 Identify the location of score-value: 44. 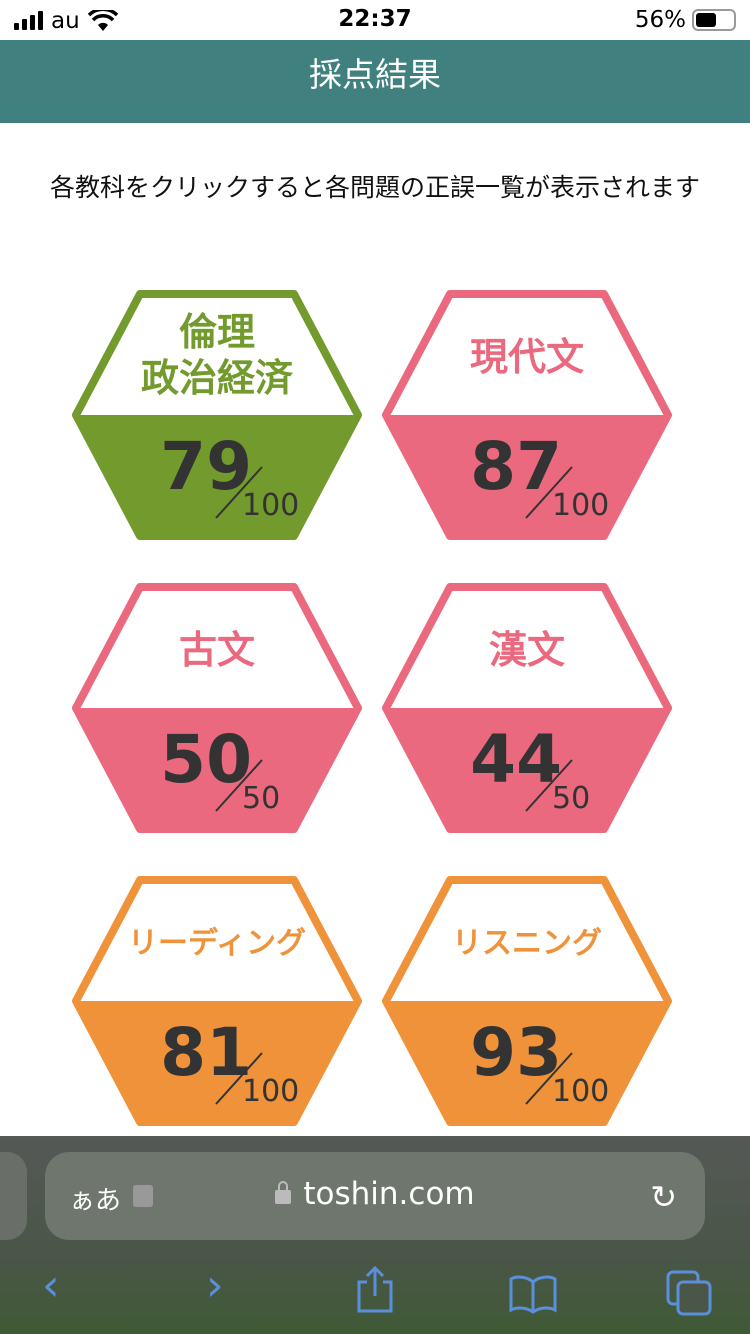
(516, 759).